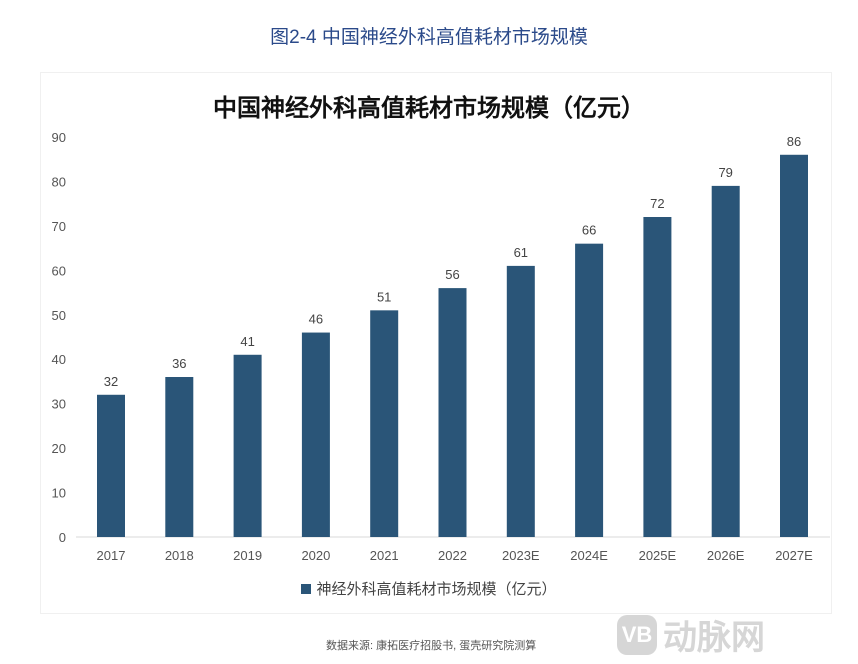 This screenshot has height=664, width=858. I want to click on y-tick-label: 0, so click(62, 537).